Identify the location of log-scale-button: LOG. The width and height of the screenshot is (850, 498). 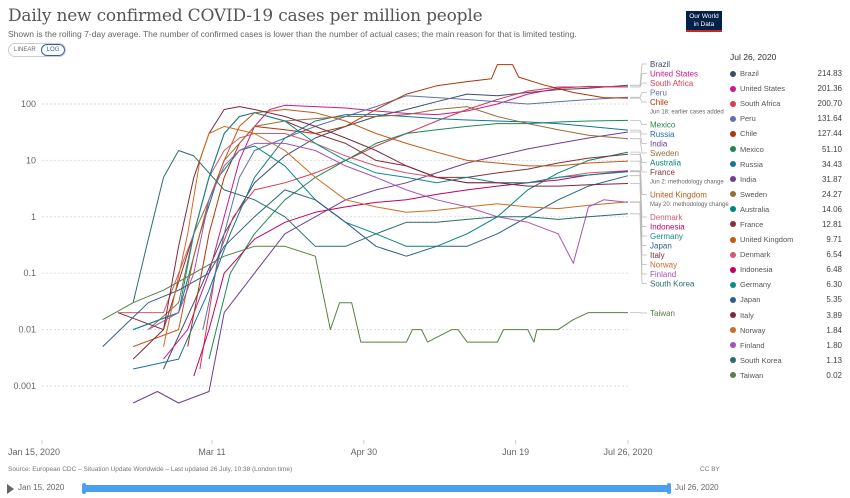
(53, 50).